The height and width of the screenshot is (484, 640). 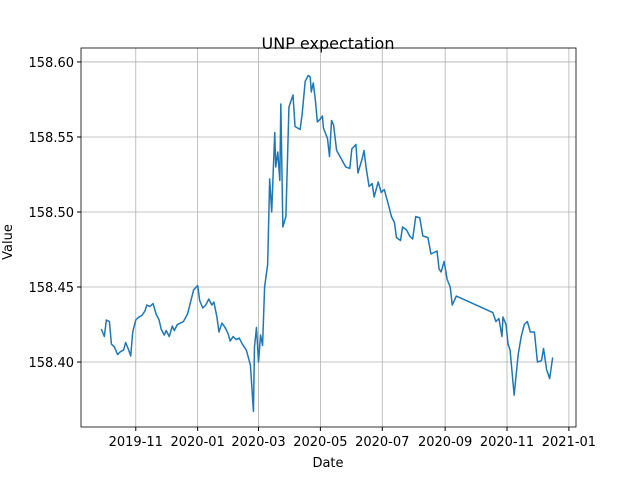 What do you see at coordinates (569, 442) in the screenshot?
I see `x-tick-label: 2021-01` at bounding box center [569, 442].